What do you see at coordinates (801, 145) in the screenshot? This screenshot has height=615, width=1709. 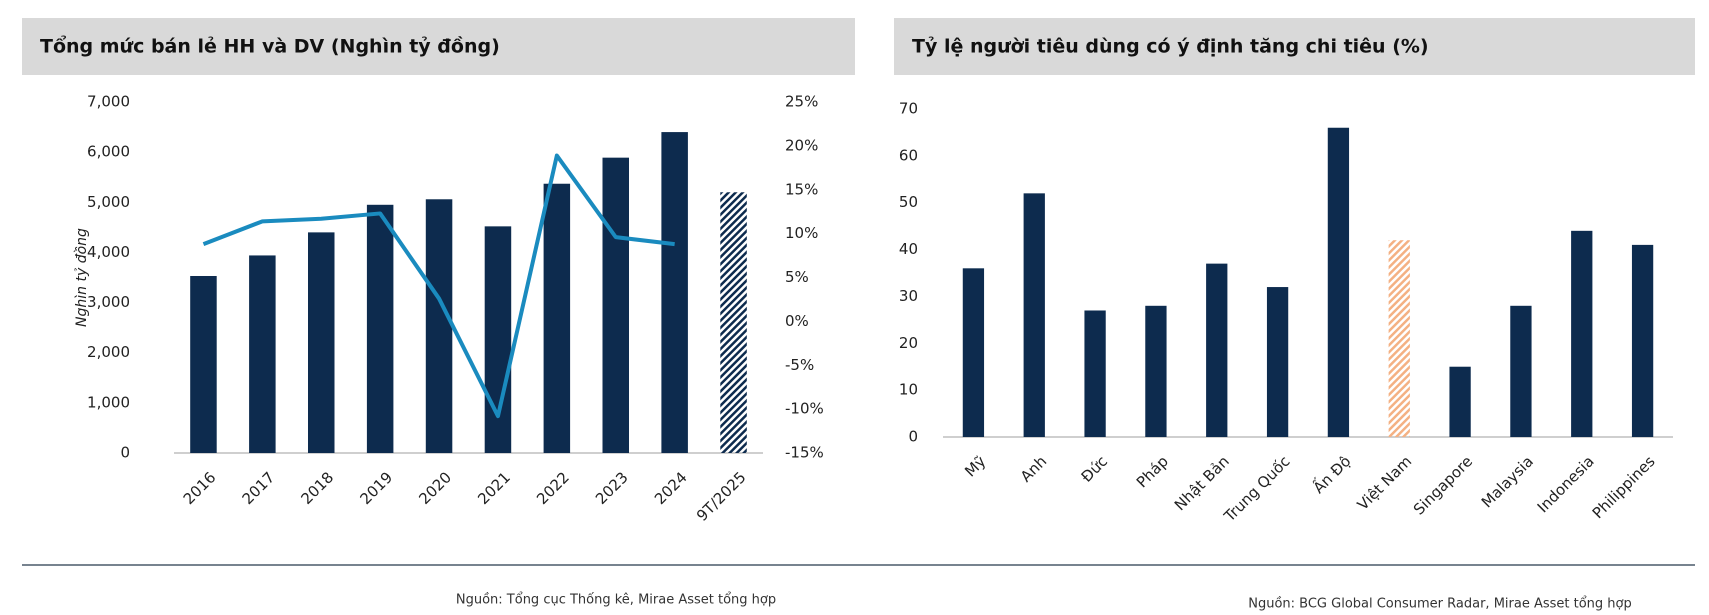 I see `y2-tick-label: 20%` at bounding box center [801, 145].